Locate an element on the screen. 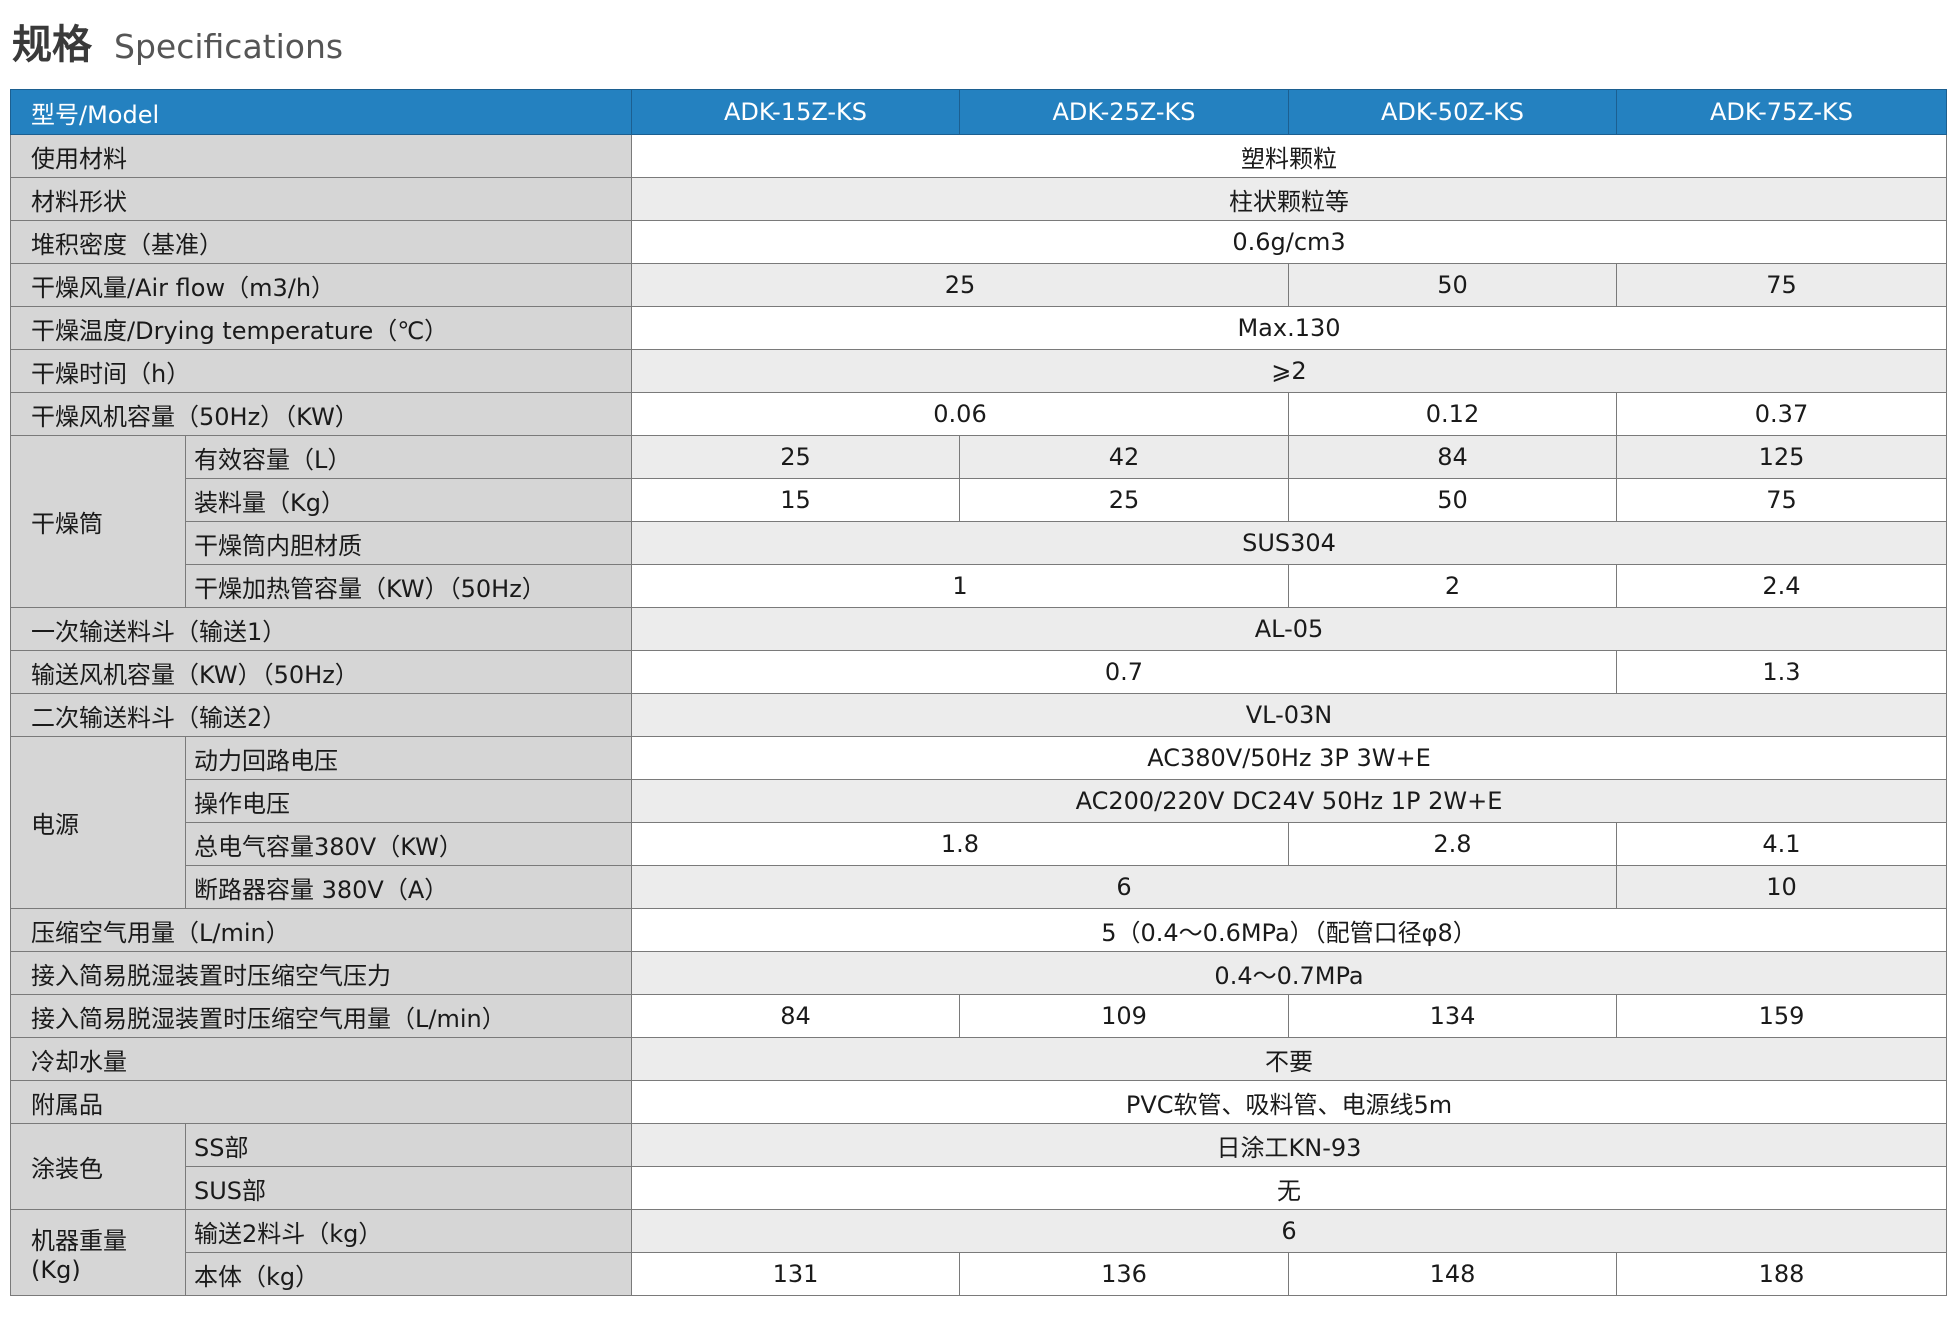 This screenshot has width=1960, height=1330. row-label: 堆积密度（基准） is located at coordinates (321, 242).